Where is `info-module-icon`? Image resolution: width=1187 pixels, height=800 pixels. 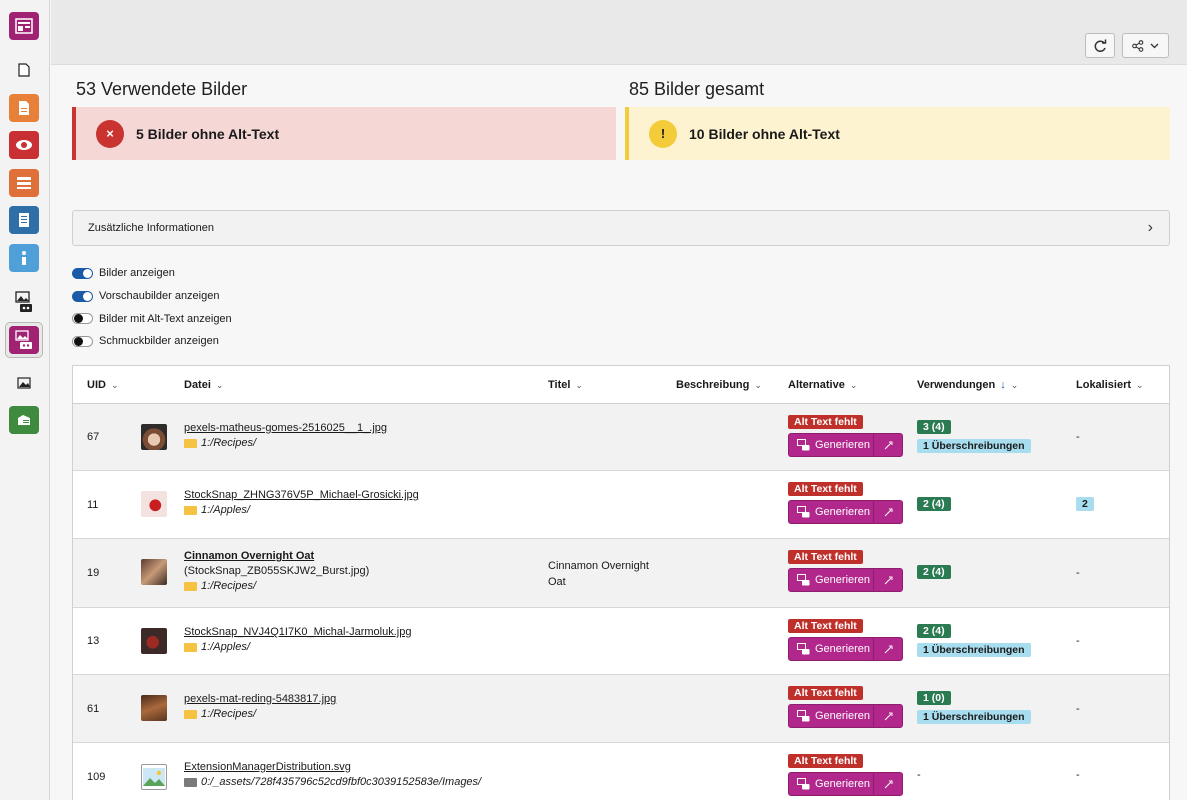 info-module-icon is located at coordinates (24, 258).